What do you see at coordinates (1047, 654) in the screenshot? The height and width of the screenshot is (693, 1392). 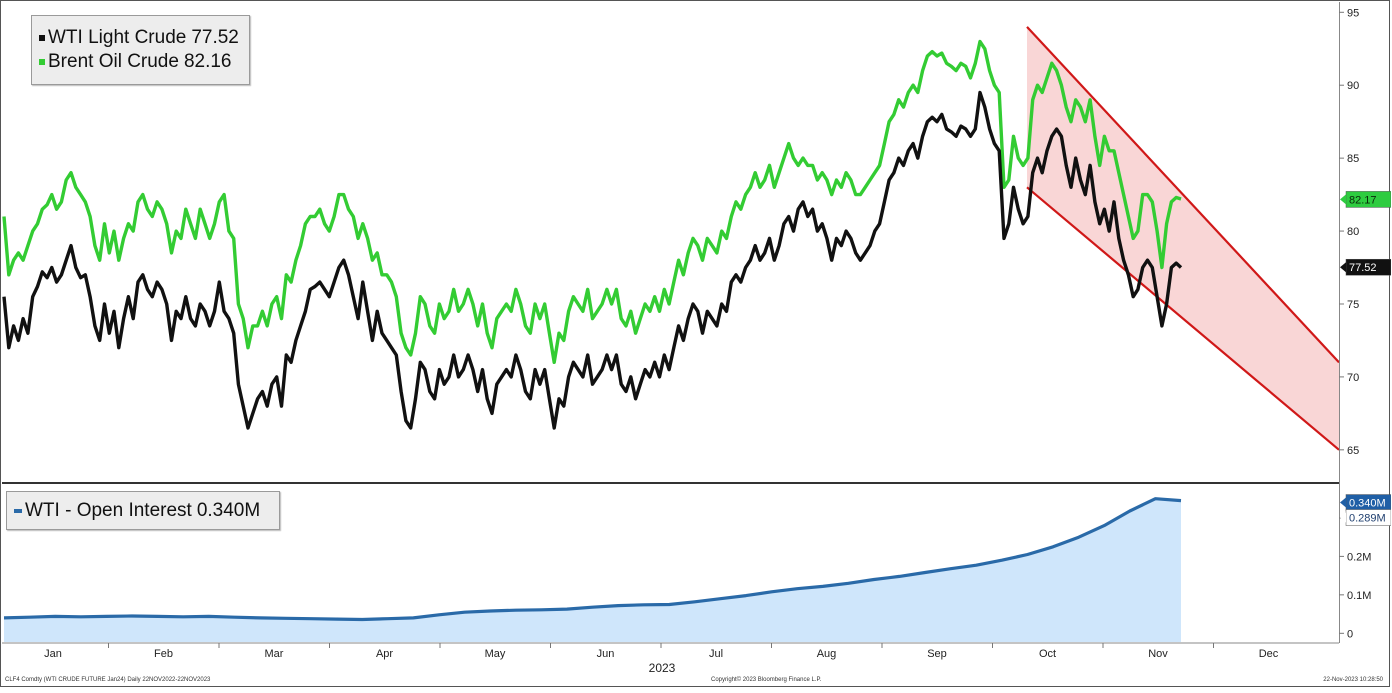 I see `month-tick-label: Oct` at bounding box center [1047, 654].